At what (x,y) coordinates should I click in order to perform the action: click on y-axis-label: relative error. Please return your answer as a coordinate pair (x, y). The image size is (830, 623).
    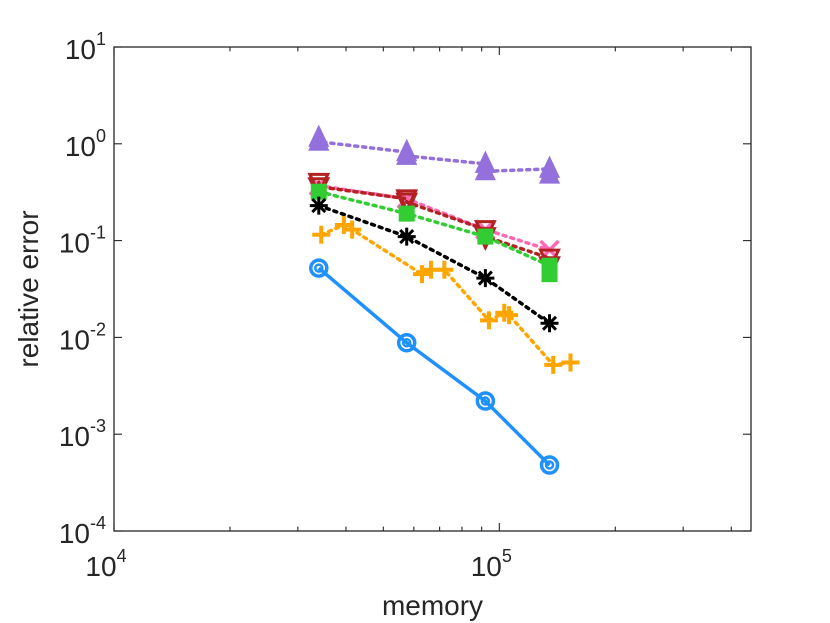
    Looking at the image, I should click on (28, 288).